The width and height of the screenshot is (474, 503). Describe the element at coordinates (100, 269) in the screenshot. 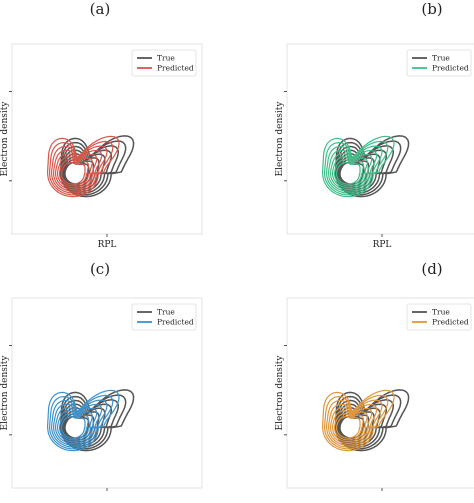

I see `panel-label: (c)` at that location.